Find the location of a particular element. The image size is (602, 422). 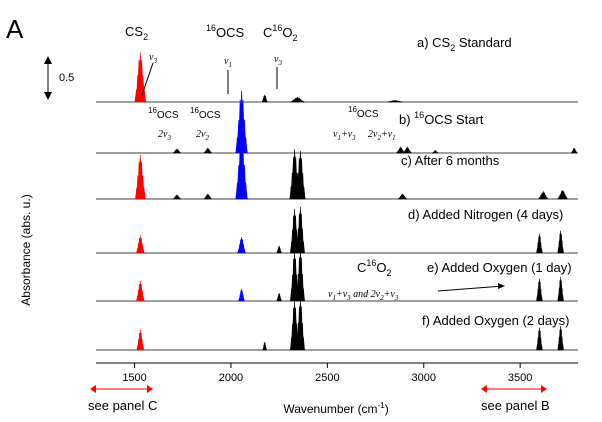

trace-d is located at coordinates (337, 230).